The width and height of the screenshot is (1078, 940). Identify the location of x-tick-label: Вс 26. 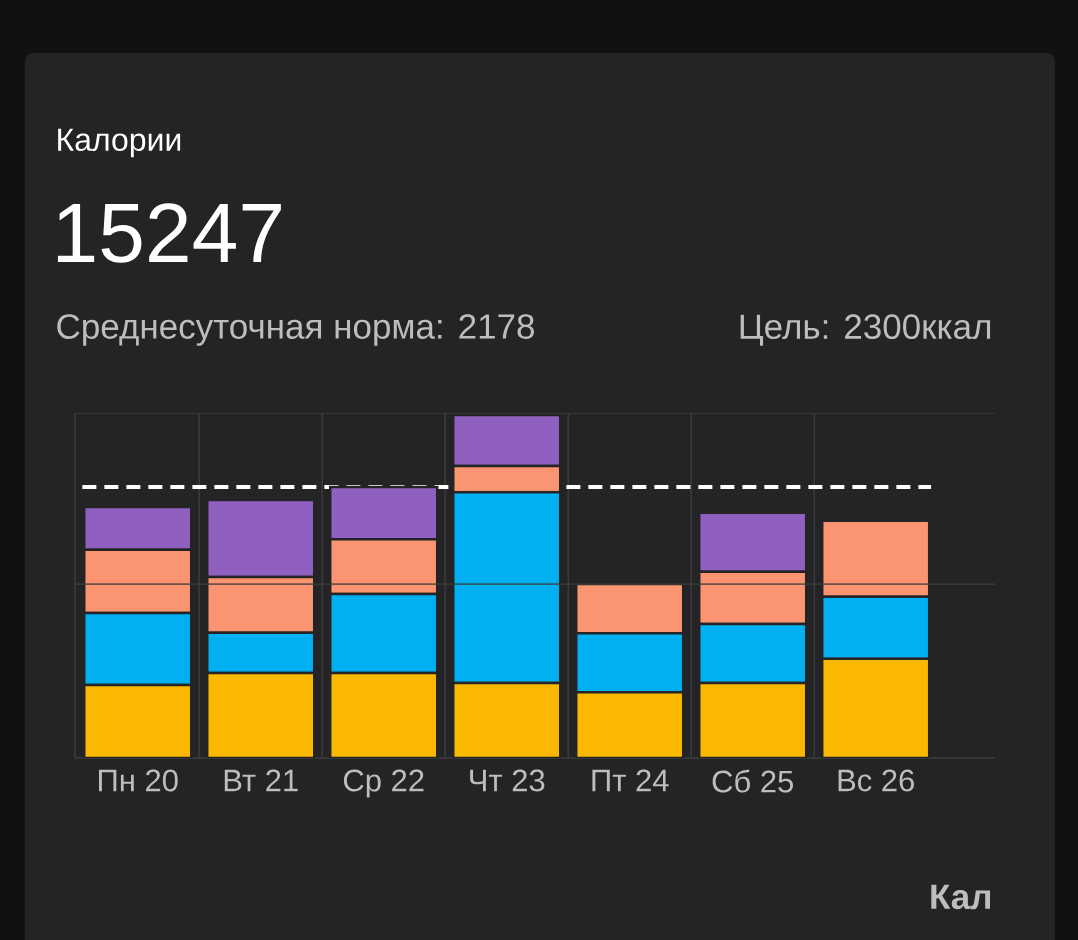
(876, 780).